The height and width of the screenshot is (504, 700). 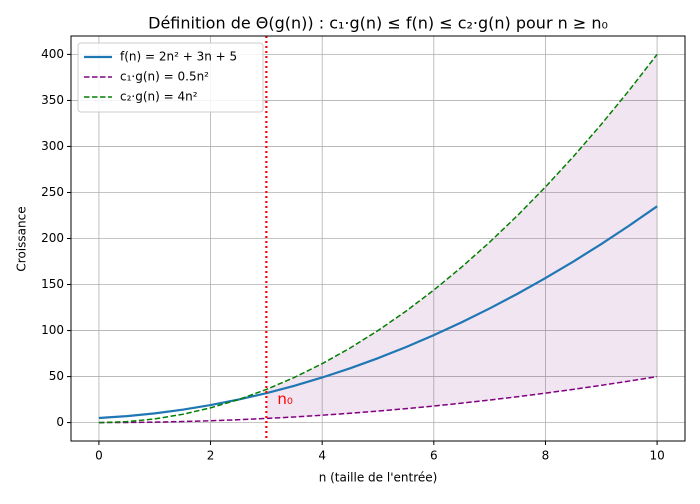 What do you see at coordinates (56, 376) in the screenshot?
I see `y-tick-label: 50` at bounding box center [56, 376].